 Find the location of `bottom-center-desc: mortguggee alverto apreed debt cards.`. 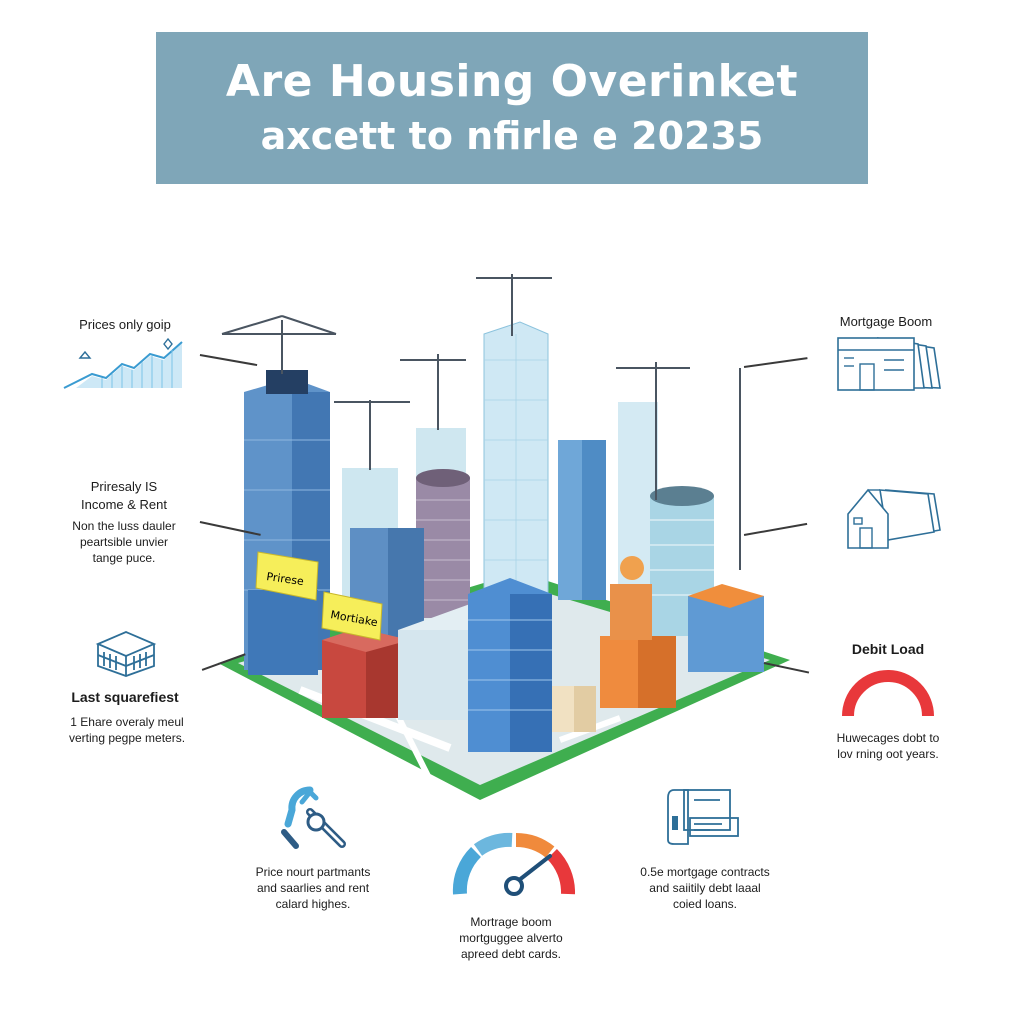

bottom-center-desc: mortguggee alverto apreed debt cards. is located at coordinates (511, 946).